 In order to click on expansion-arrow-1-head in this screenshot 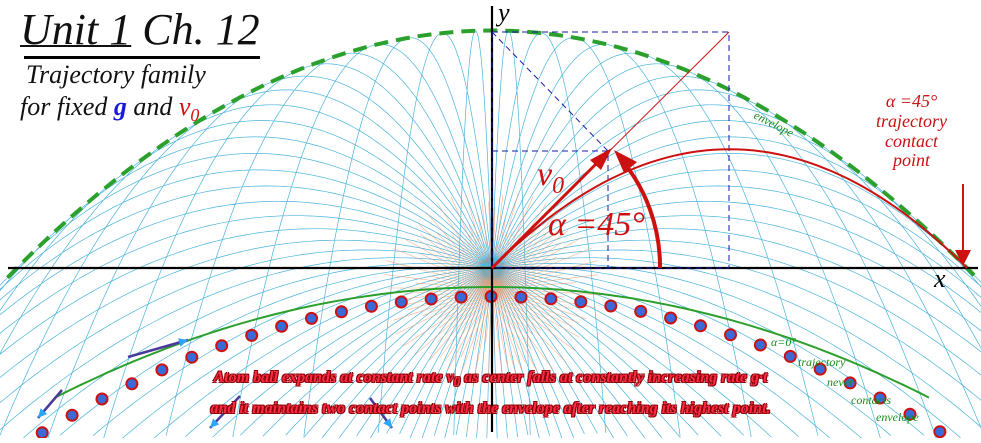, I will do `click(183, 342)`.